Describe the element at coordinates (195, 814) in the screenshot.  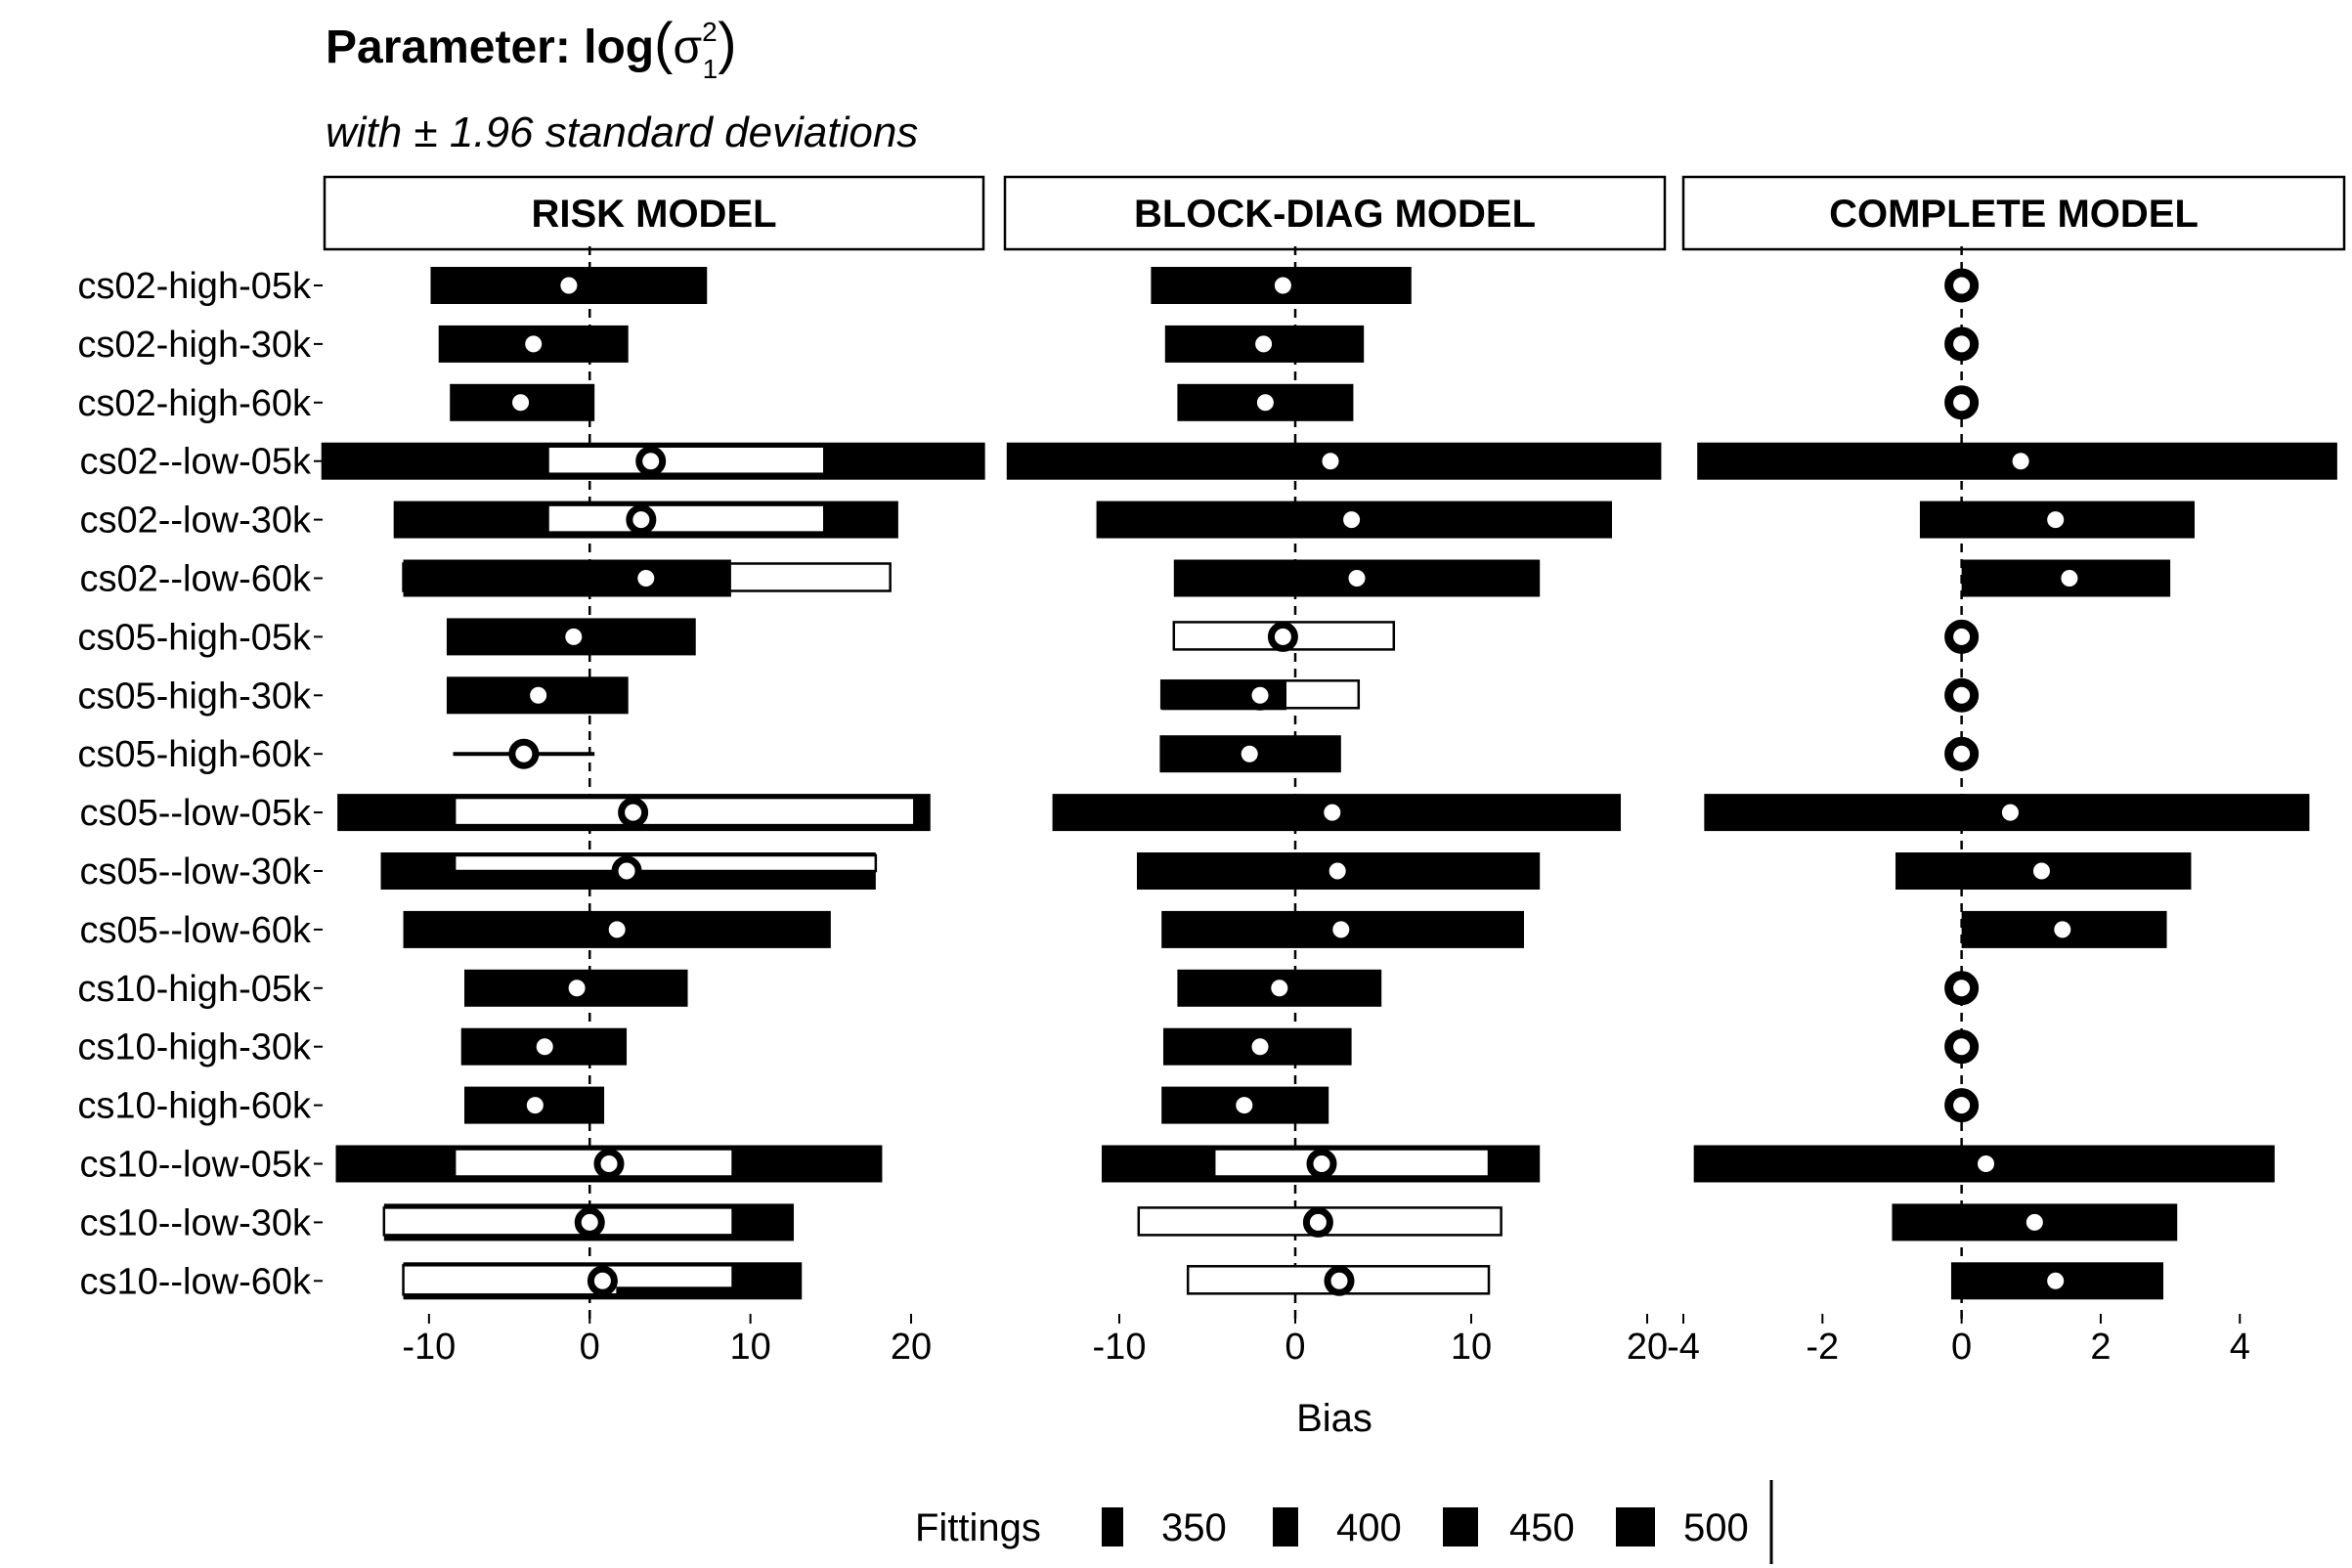
I see `category-label: cs05--low-05k` at that location.